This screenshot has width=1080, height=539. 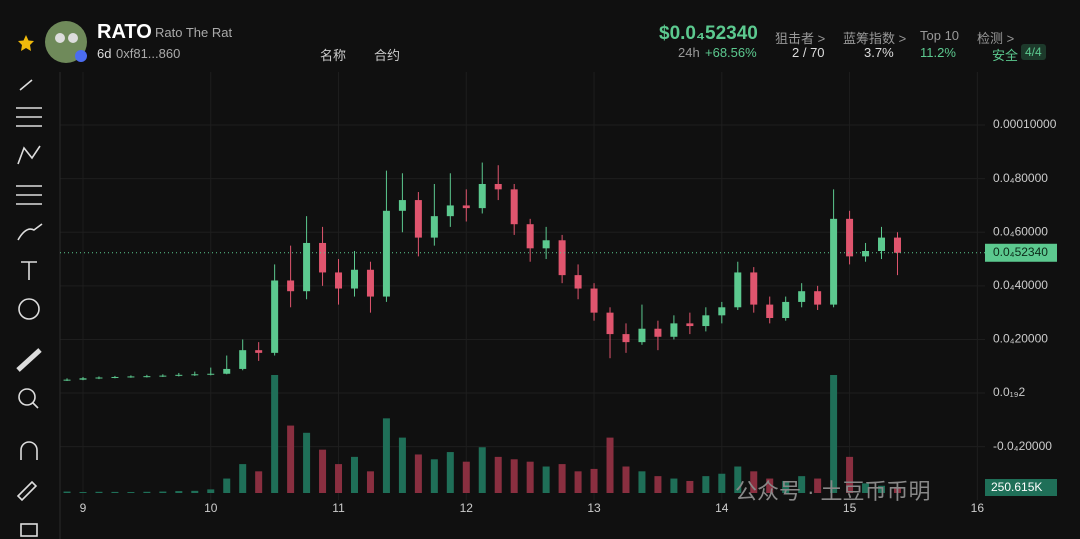 I want to click on toolbar, so click(x=29, y=308).